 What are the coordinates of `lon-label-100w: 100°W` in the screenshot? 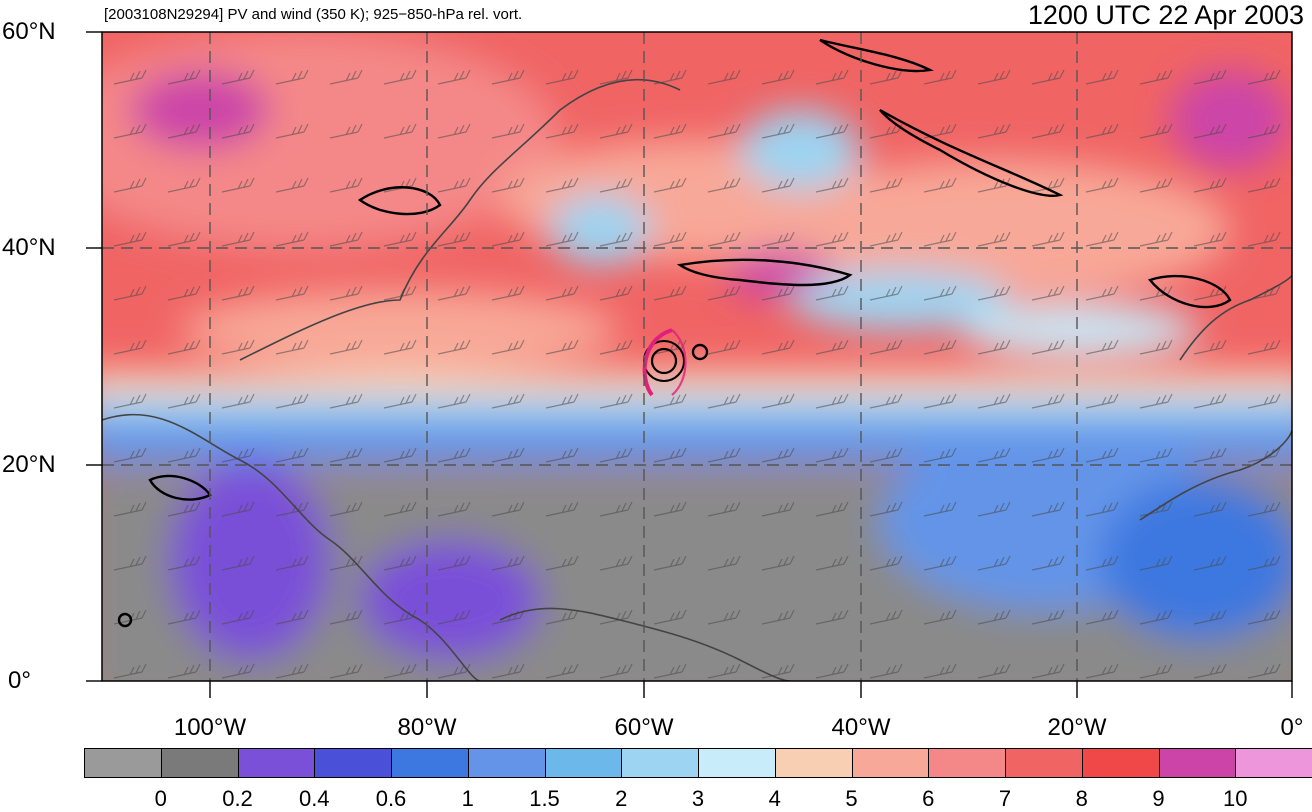 It's located at (210, 727).